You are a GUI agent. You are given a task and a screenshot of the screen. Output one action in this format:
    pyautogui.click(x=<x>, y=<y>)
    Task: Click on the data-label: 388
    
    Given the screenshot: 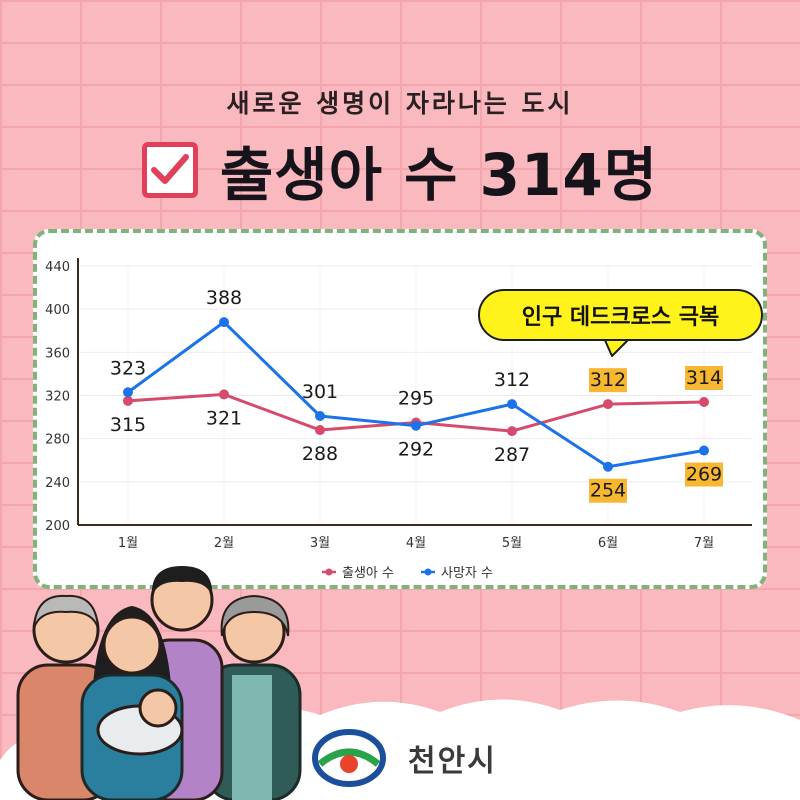 What is the action you would take?
    pyautogui.click(x=224, y=298)
    